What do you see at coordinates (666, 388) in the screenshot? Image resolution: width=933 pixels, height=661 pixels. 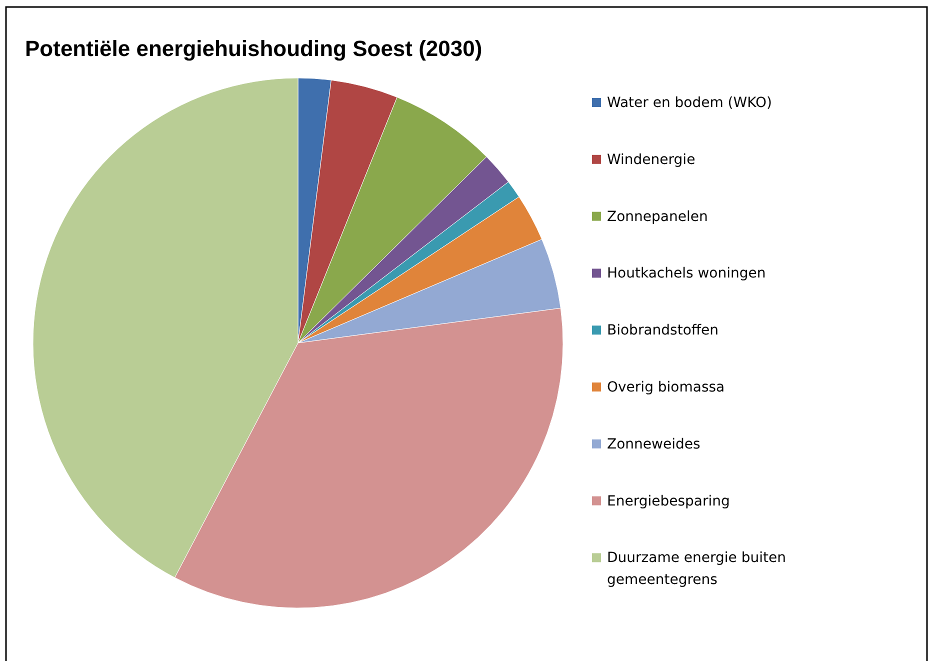 I see `legend-label: Overig biomassa` at bounding box center [666, 388].